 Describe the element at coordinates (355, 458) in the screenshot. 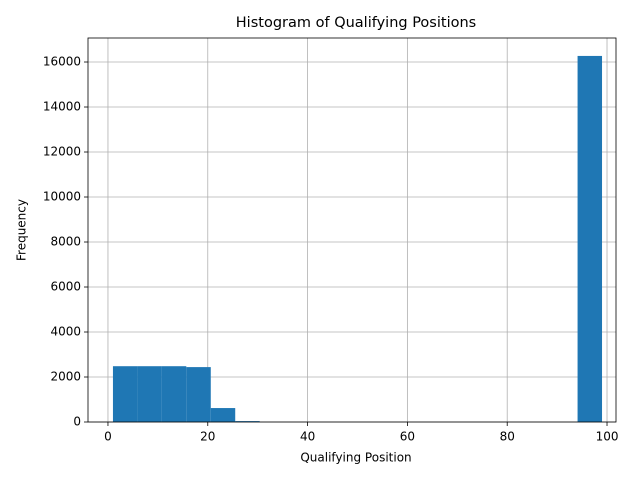

I see `x-axis-label: Qualifying Position` at that location.